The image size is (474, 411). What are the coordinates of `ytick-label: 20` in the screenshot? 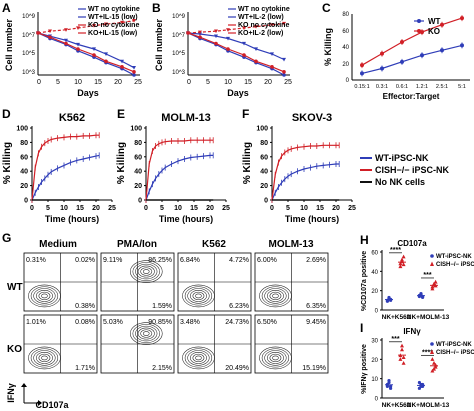 It's located at (374, 361).